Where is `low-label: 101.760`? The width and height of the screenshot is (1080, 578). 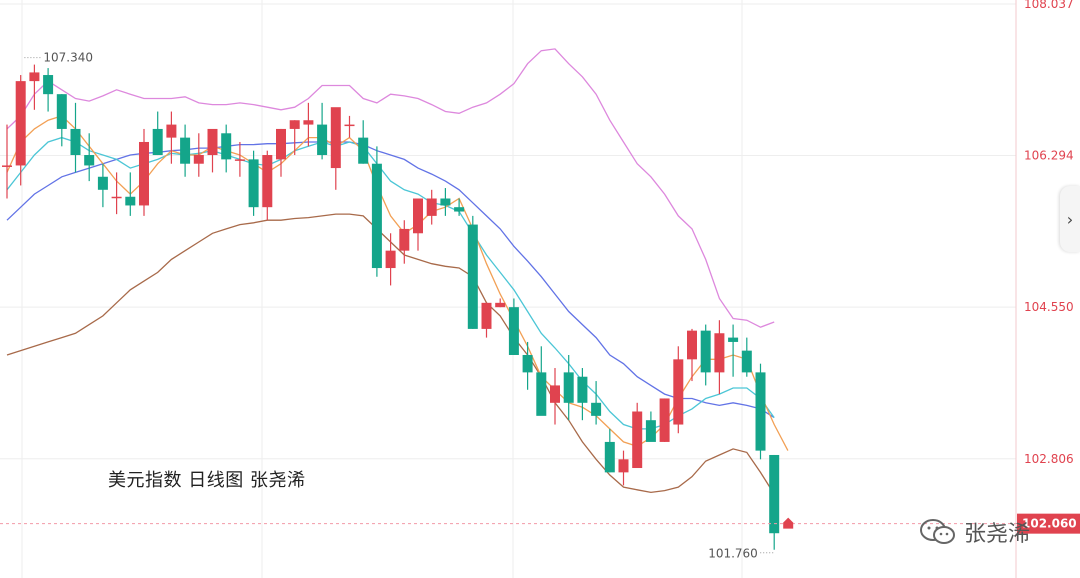
low-label: 101.760 is located at coordinates (733, 554).